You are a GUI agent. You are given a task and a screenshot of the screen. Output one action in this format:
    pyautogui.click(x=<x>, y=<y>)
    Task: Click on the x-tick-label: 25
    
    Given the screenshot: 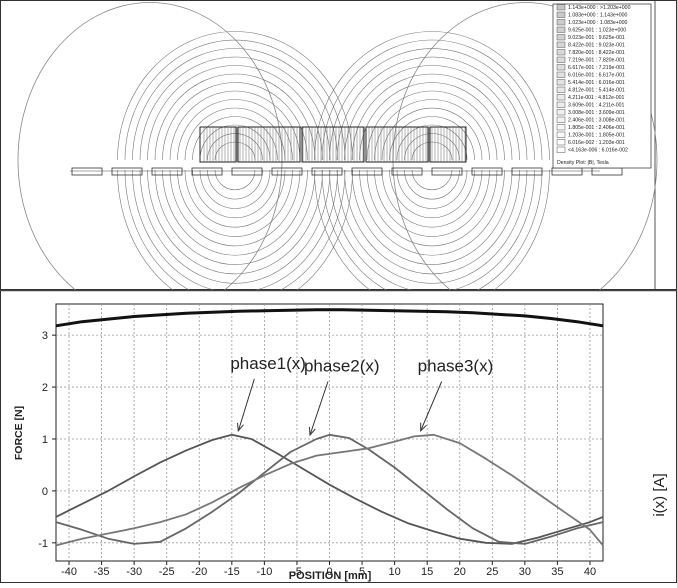 What is the action you would take?
    pyautogui.click(x=492, y=572)
    